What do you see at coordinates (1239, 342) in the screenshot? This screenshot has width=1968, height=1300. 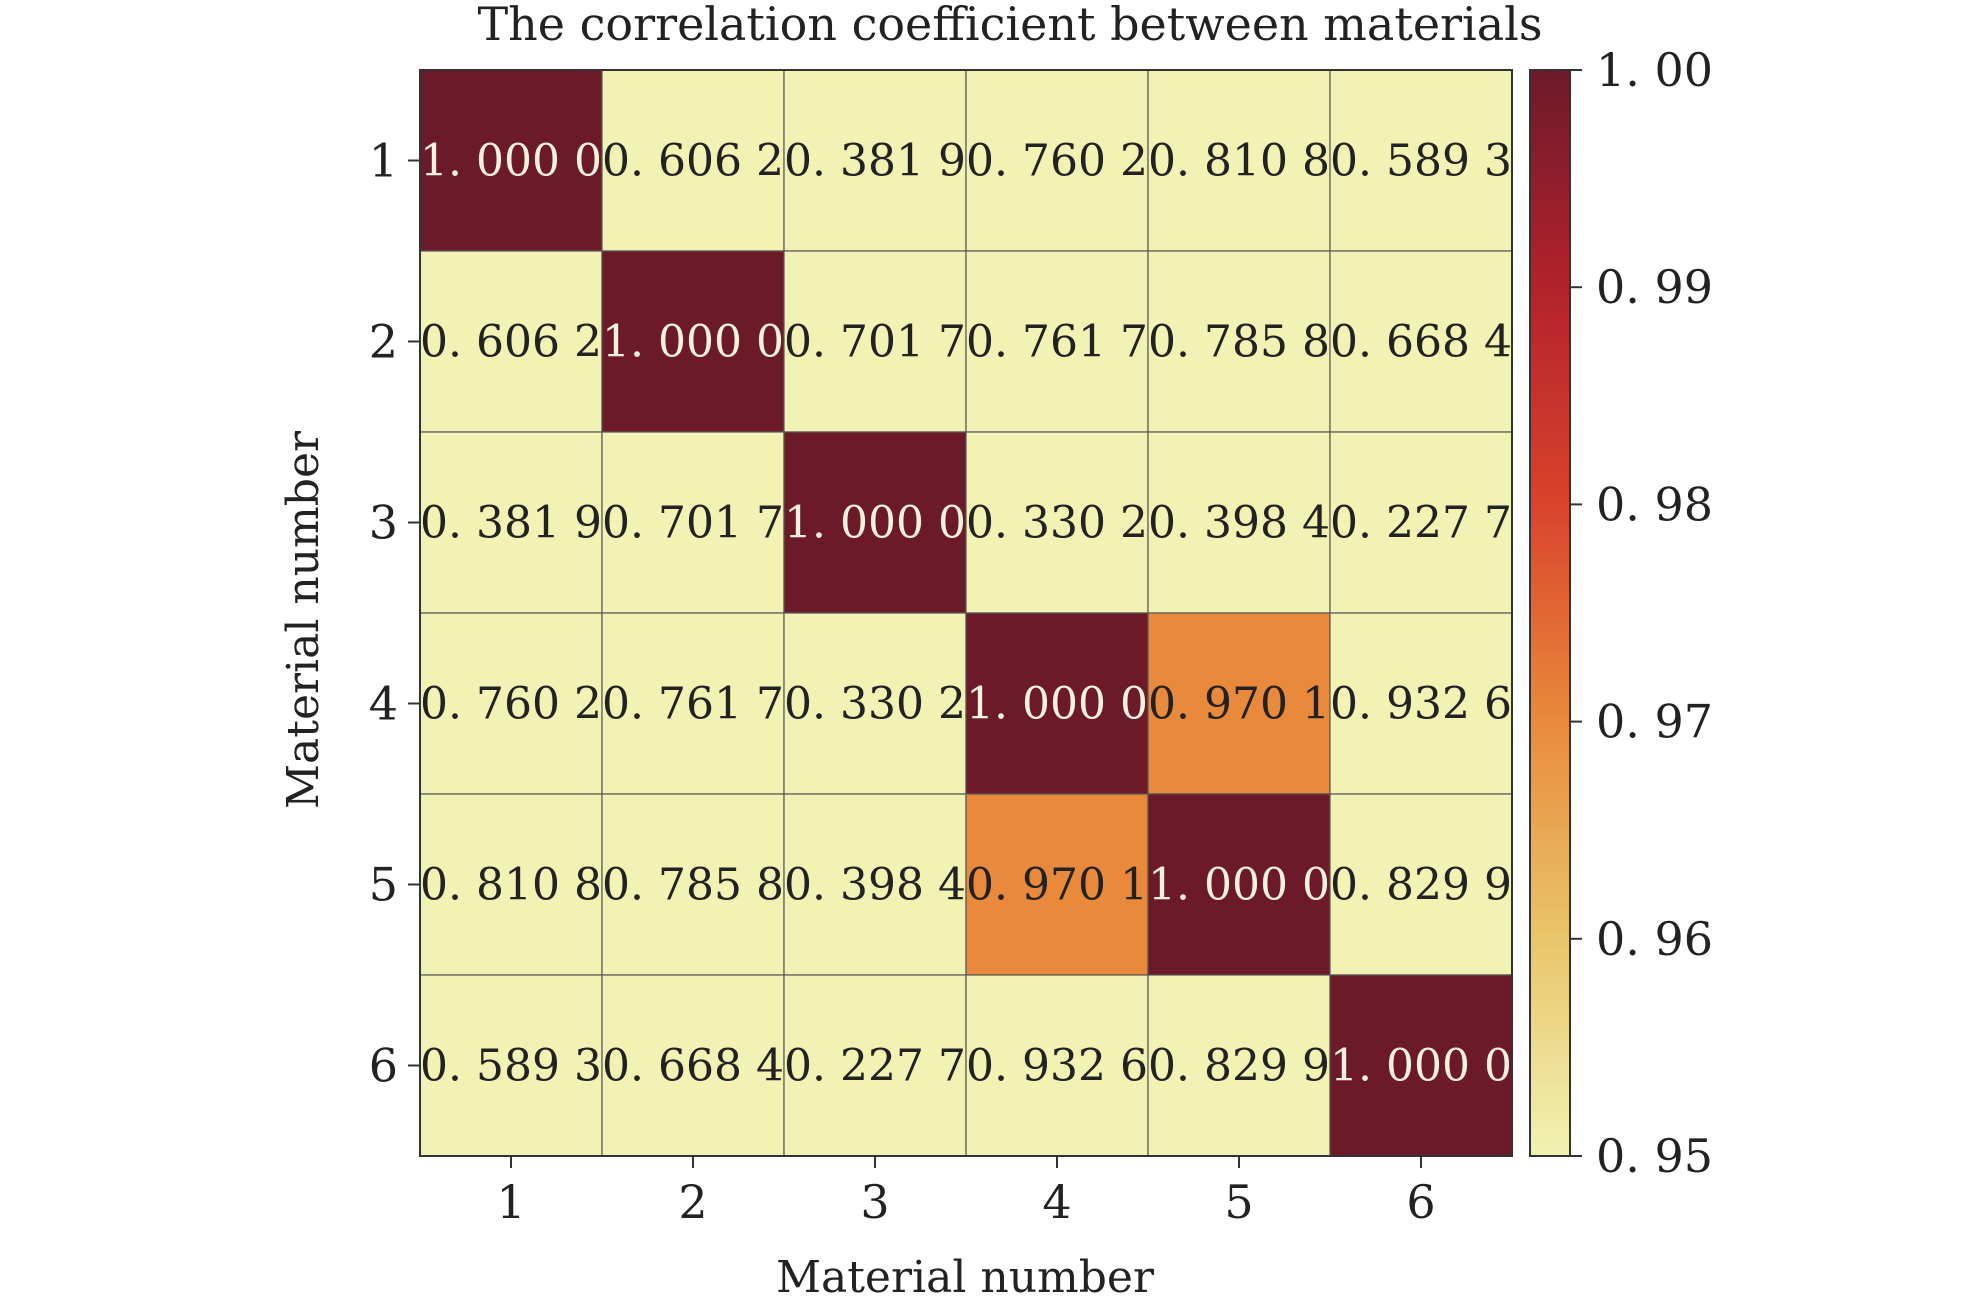 I see `cell-value-label-r2-c5: 0. 785 8` at bounding box center [1239, 342].